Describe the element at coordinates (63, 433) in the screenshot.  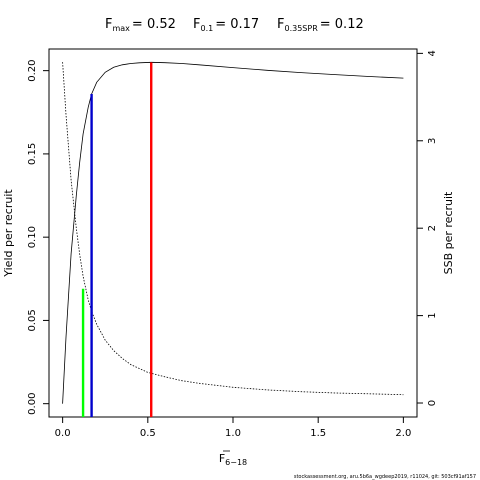
I see `x-tick-label: 0.0` at that location.